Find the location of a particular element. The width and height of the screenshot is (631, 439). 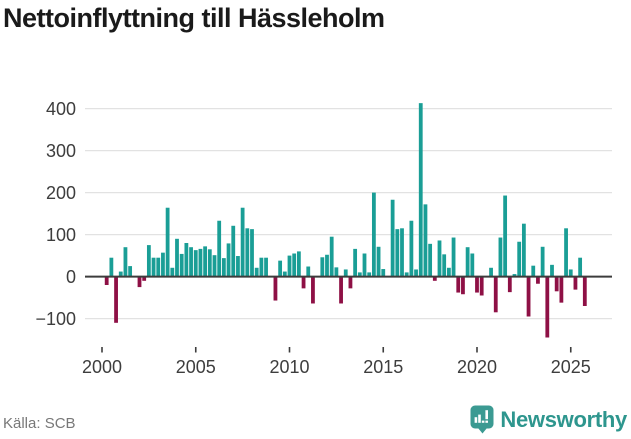

x-tick-label: 2025 is located at coordinates (571, 367).